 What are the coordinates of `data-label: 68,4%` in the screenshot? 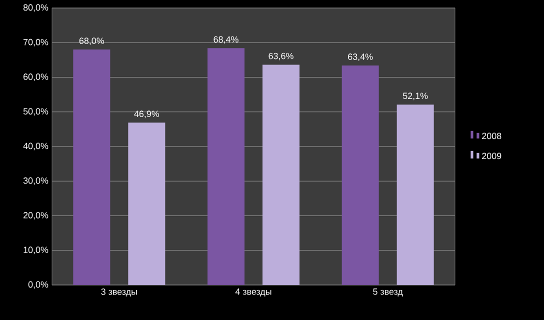 It's located at (226, 40).